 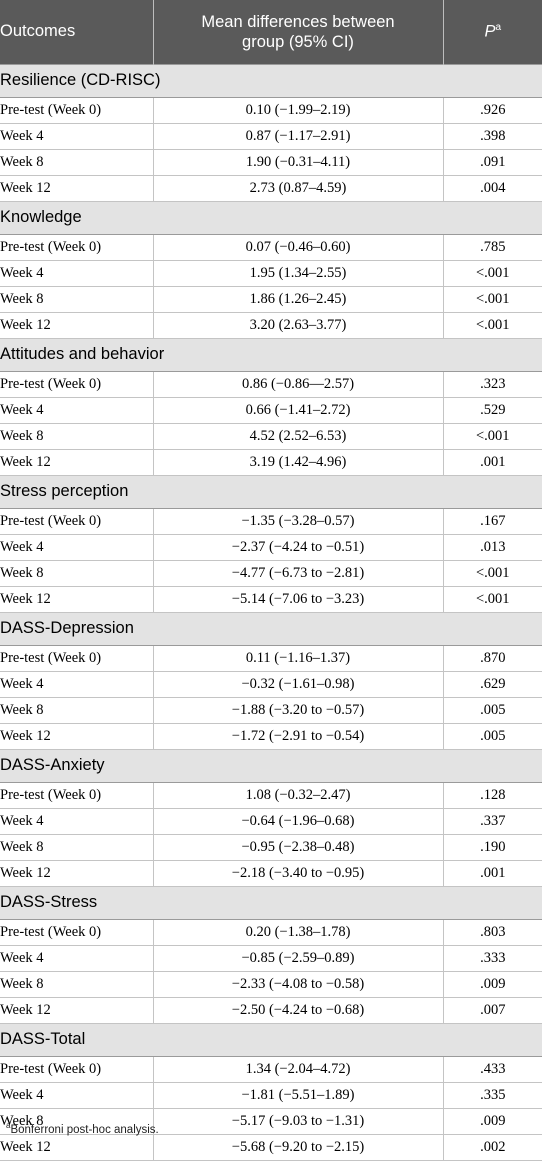 I want to click on header-outcomes: Outcomes, so click(x=77, y=32).